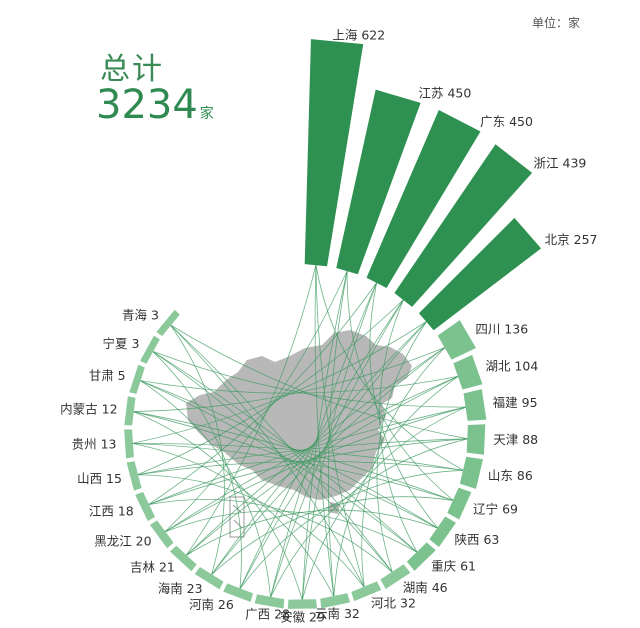  I want to click on bar-北京, so click(480, 274).